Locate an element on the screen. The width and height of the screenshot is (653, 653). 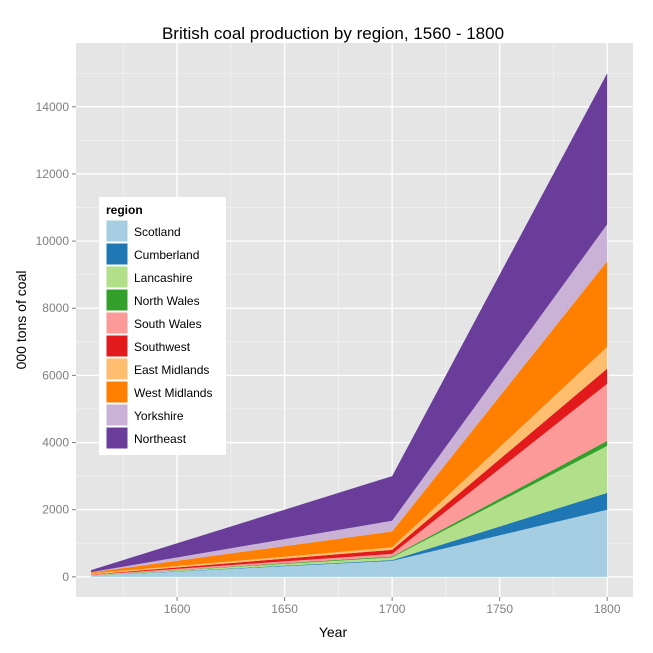
x-tick-label: 1750 is located at coordinates (499, 609).